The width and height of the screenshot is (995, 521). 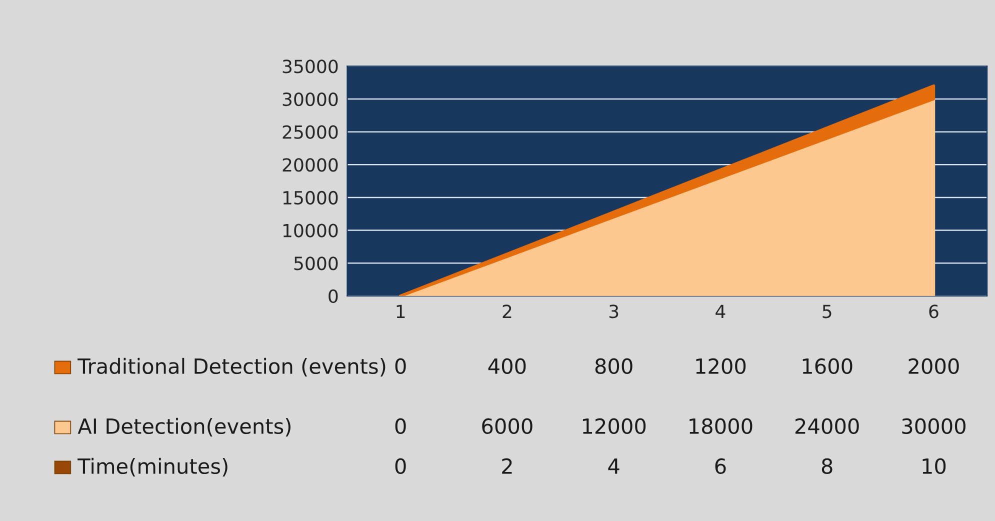 I want to click on data-label: 24000, so click(x=827, y=426).